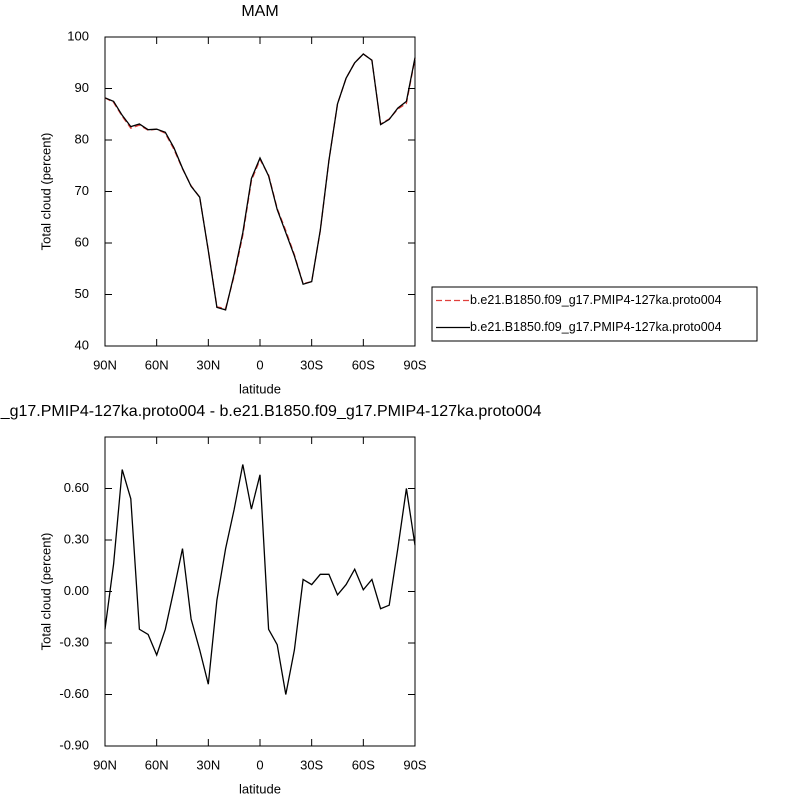  Describe the element at coordinates (82, 344) in the screenshot. I see `y-tick-label: 40` at that location.